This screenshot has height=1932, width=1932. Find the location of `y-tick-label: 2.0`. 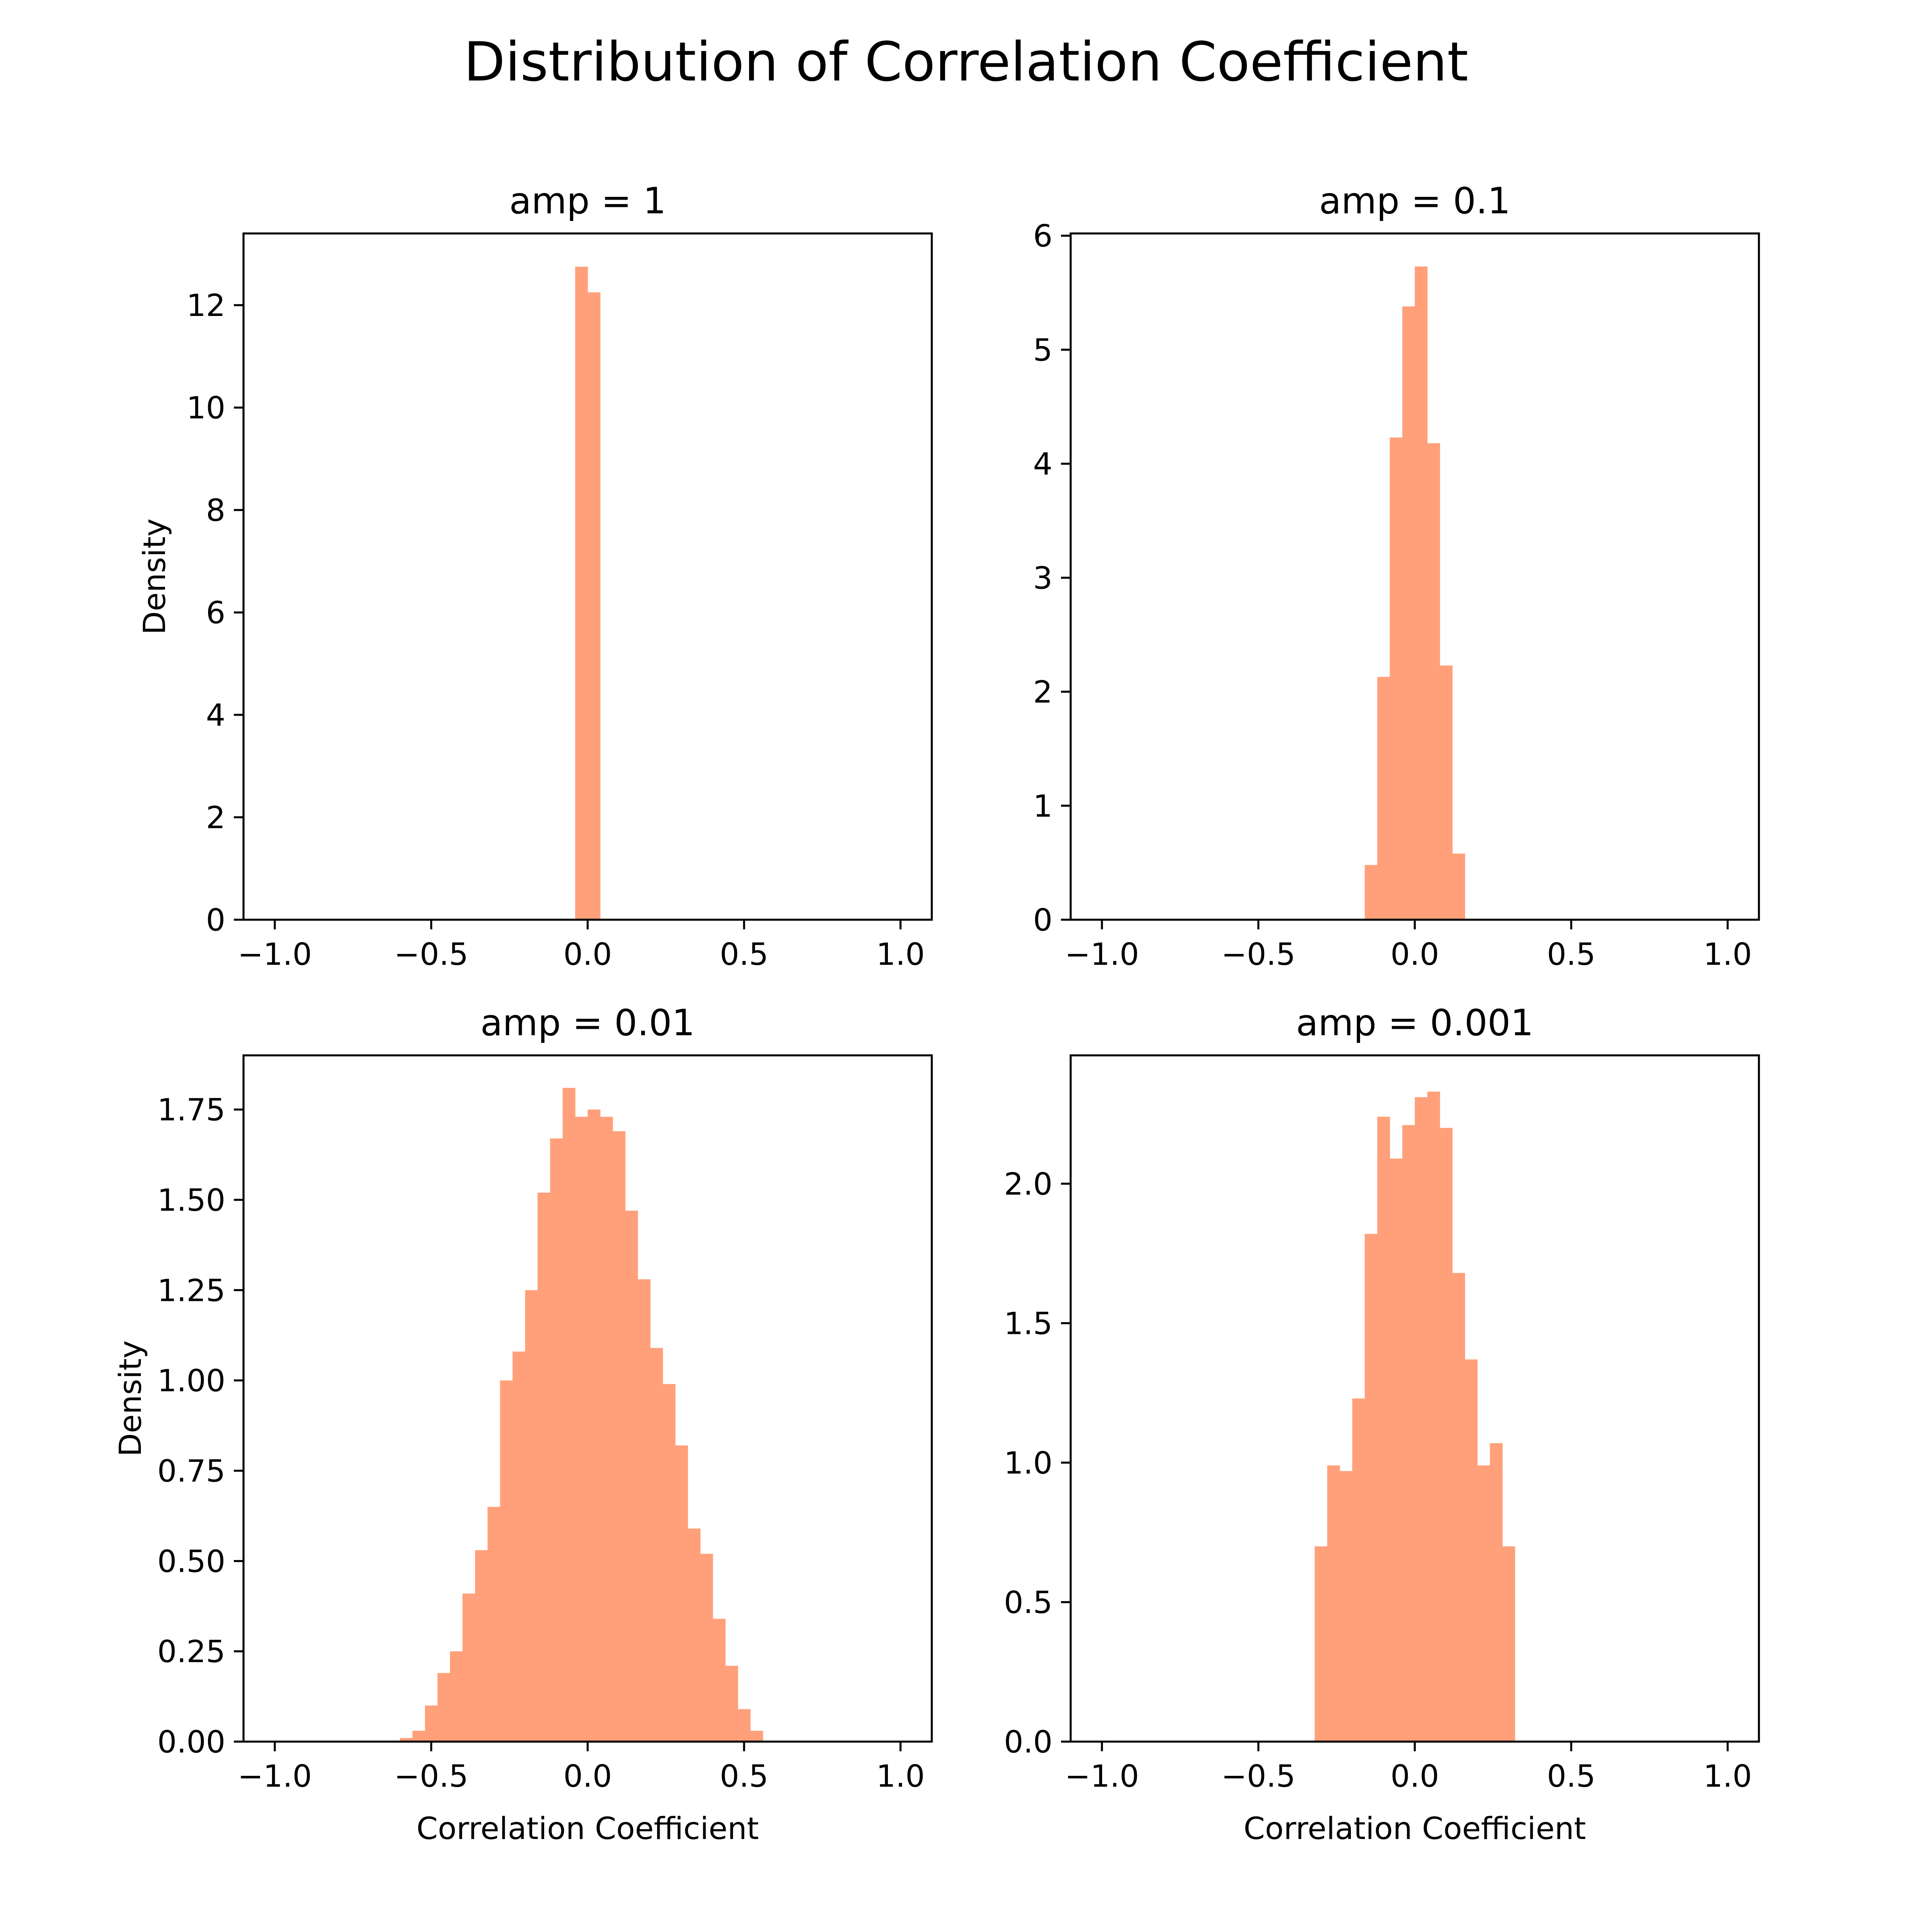

y-tick-label: 2.0 is located at coordinates (1028, 1184).